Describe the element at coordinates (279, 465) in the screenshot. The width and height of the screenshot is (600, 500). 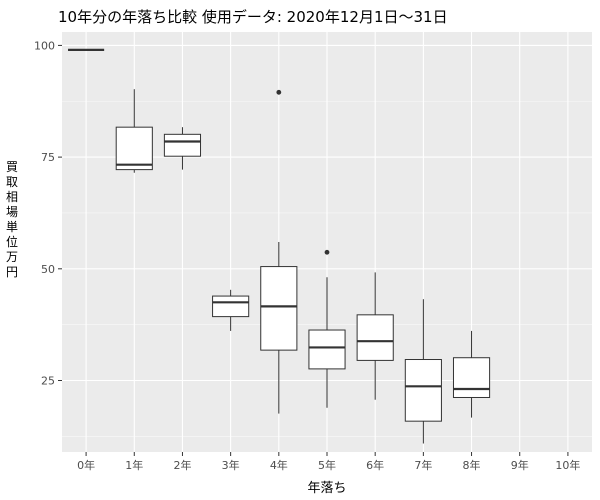
I see `x-tick-label: 4年` at that location.